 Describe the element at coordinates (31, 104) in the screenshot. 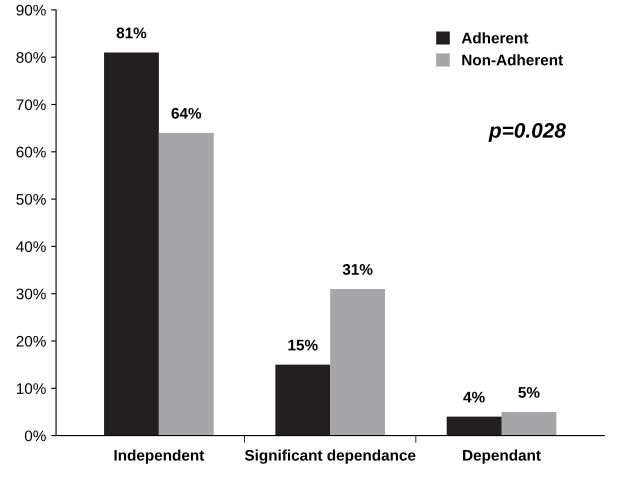

I see `y-tick-label: 70%` at that location.